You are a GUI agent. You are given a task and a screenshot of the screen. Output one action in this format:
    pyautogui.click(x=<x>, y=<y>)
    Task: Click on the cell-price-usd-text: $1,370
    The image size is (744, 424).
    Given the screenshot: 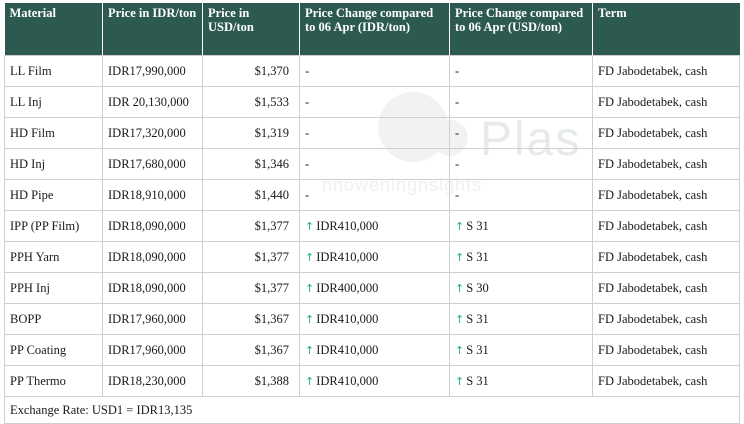 What is the action you would take?
    pyautogui.click(x=271, y=71)
    